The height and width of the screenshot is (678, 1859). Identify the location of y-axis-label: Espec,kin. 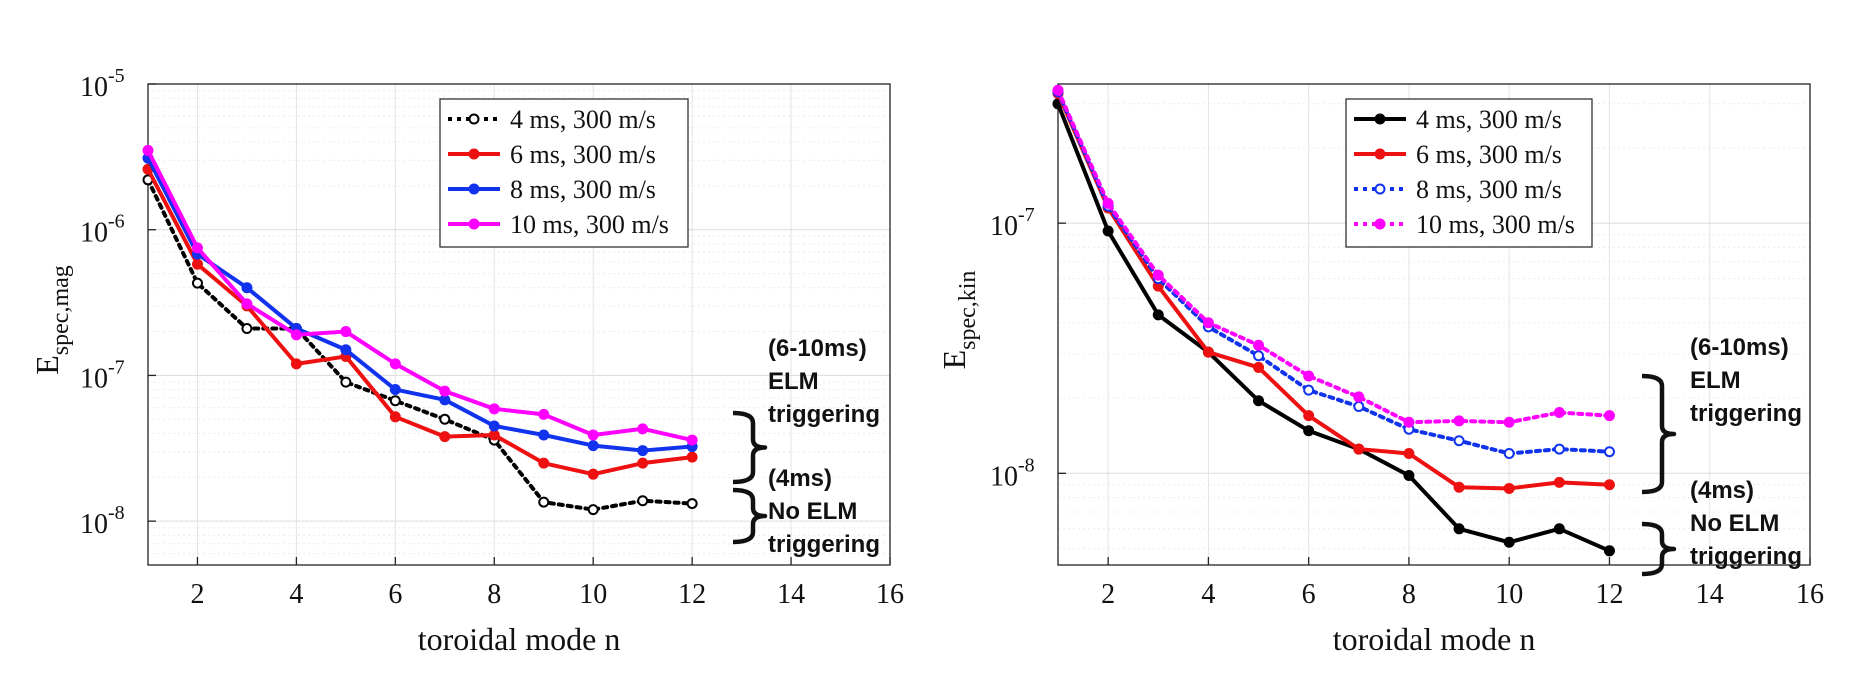
(958, 320).